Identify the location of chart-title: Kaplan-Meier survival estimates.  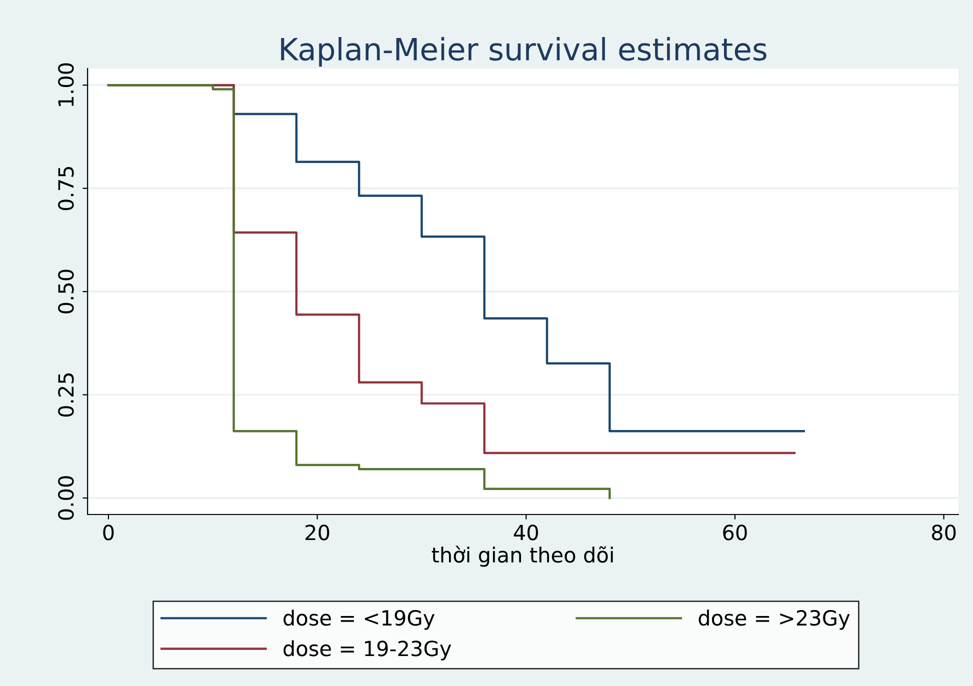
(523, 52).